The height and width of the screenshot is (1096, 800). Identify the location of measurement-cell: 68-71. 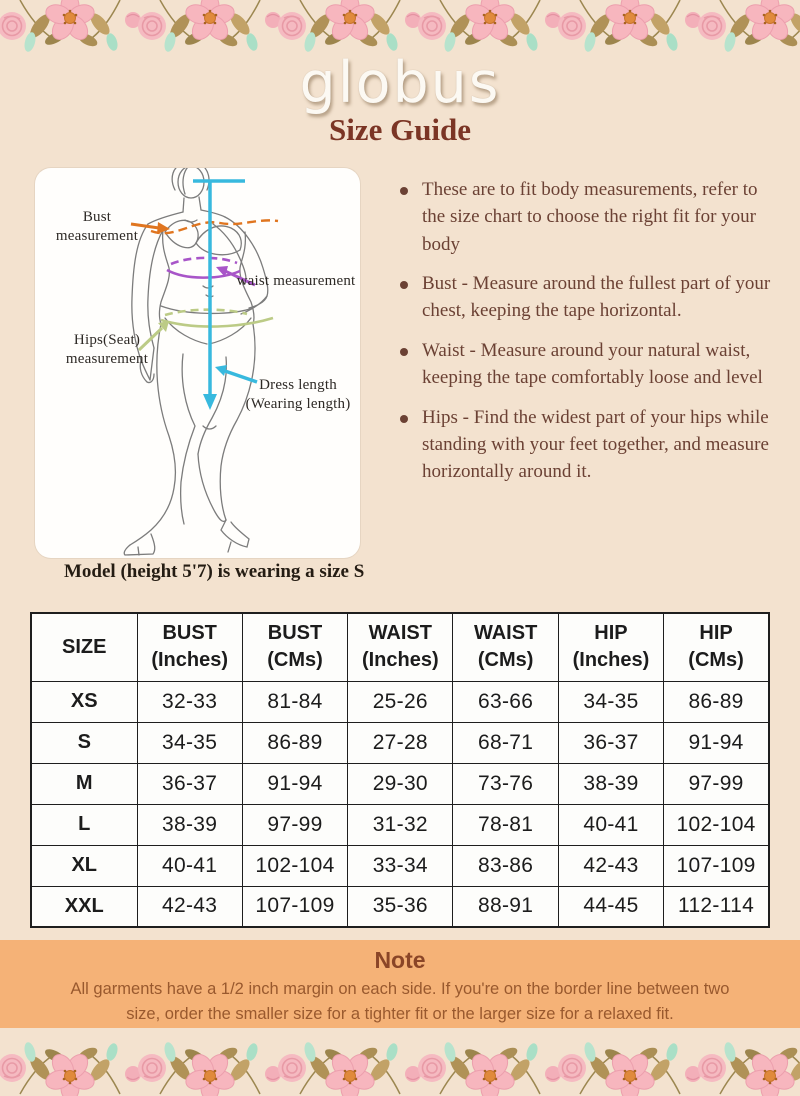
(505, 742).